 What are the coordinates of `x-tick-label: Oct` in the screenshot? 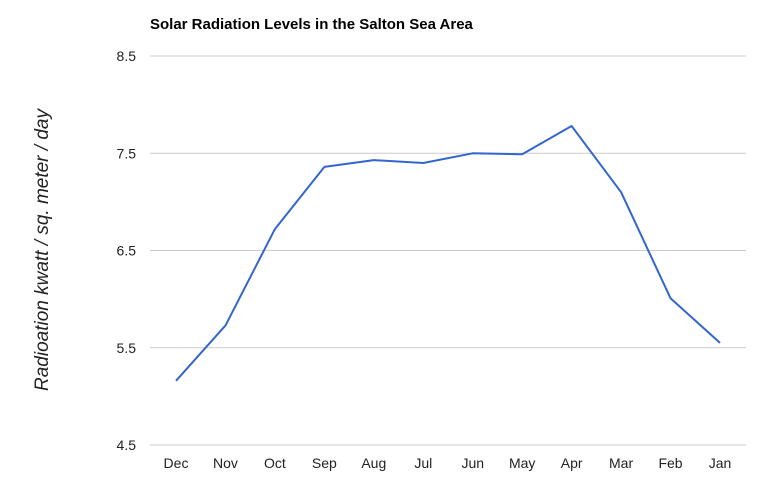 It's located at (275, 463).